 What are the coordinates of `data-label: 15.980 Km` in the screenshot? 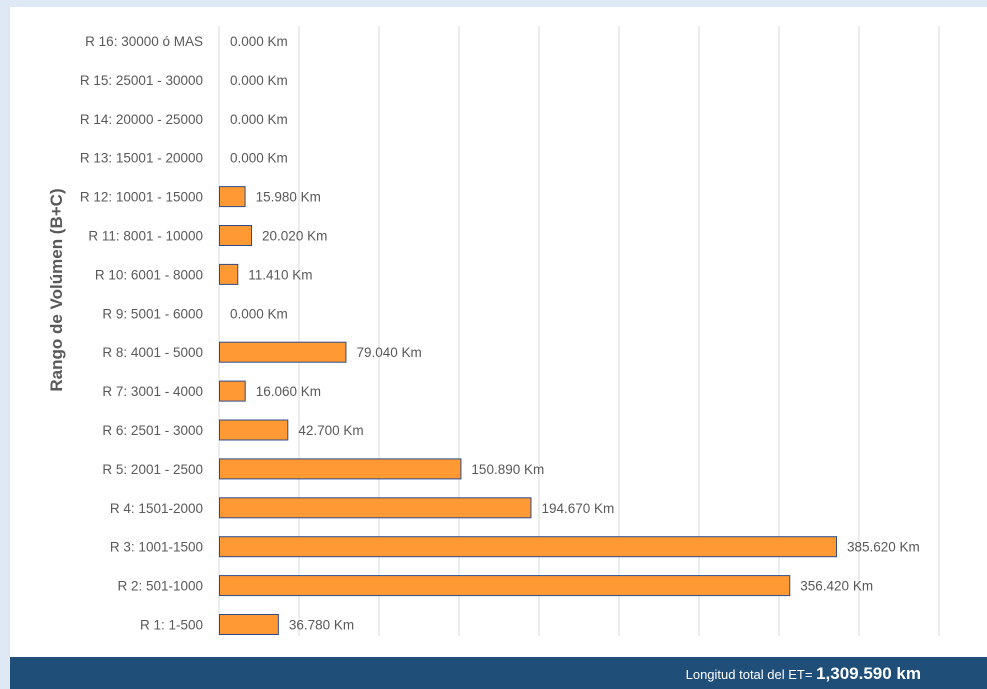 It's located at (288, 197).